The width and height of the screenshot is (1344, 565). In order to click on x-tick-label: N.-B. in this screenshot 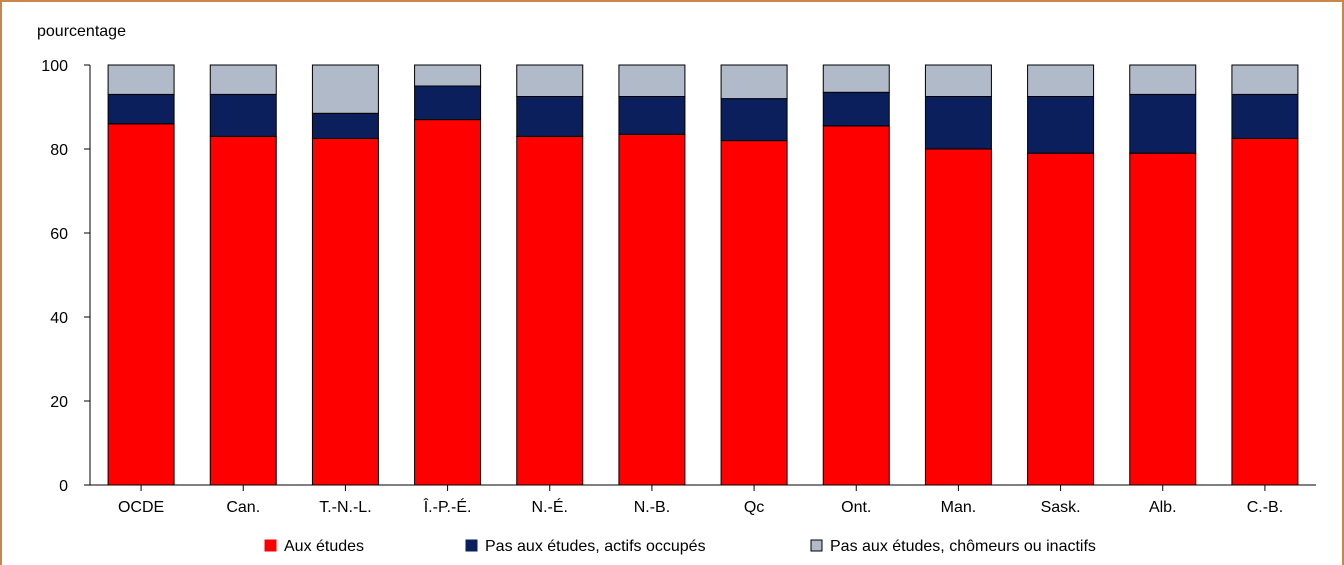, I will do `click(652, 507)`.